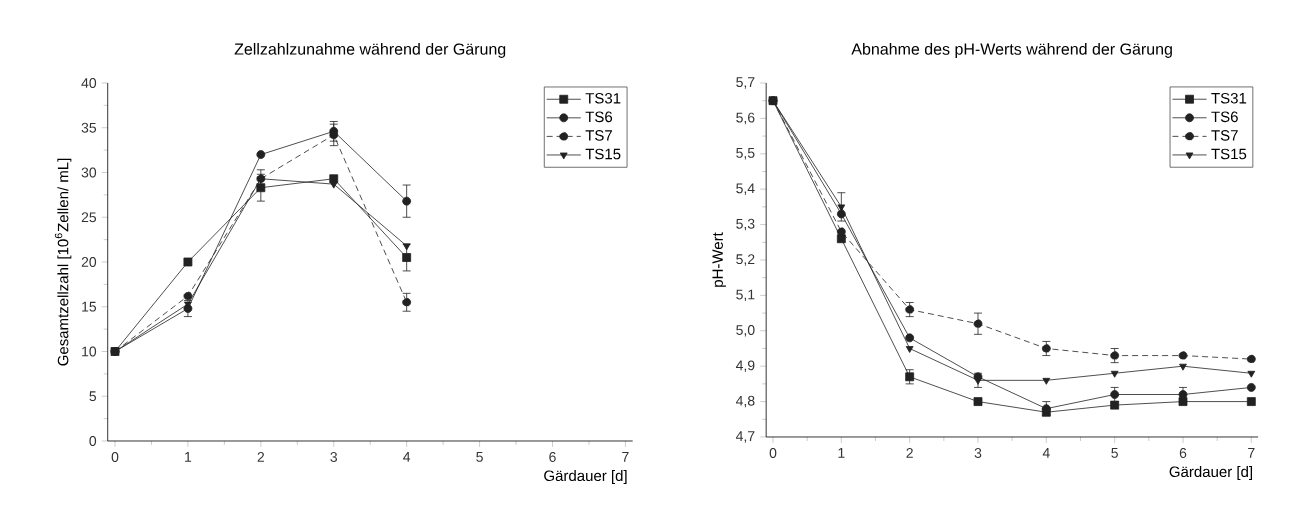  I want to click on y-tick-label: 5,3, so click(745, 224).